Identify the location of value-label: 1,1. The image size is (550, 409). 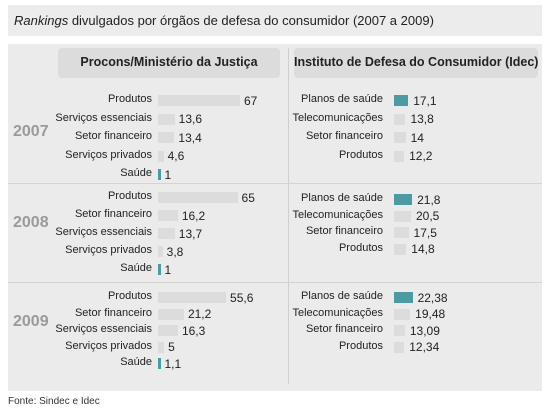
(173, 363).